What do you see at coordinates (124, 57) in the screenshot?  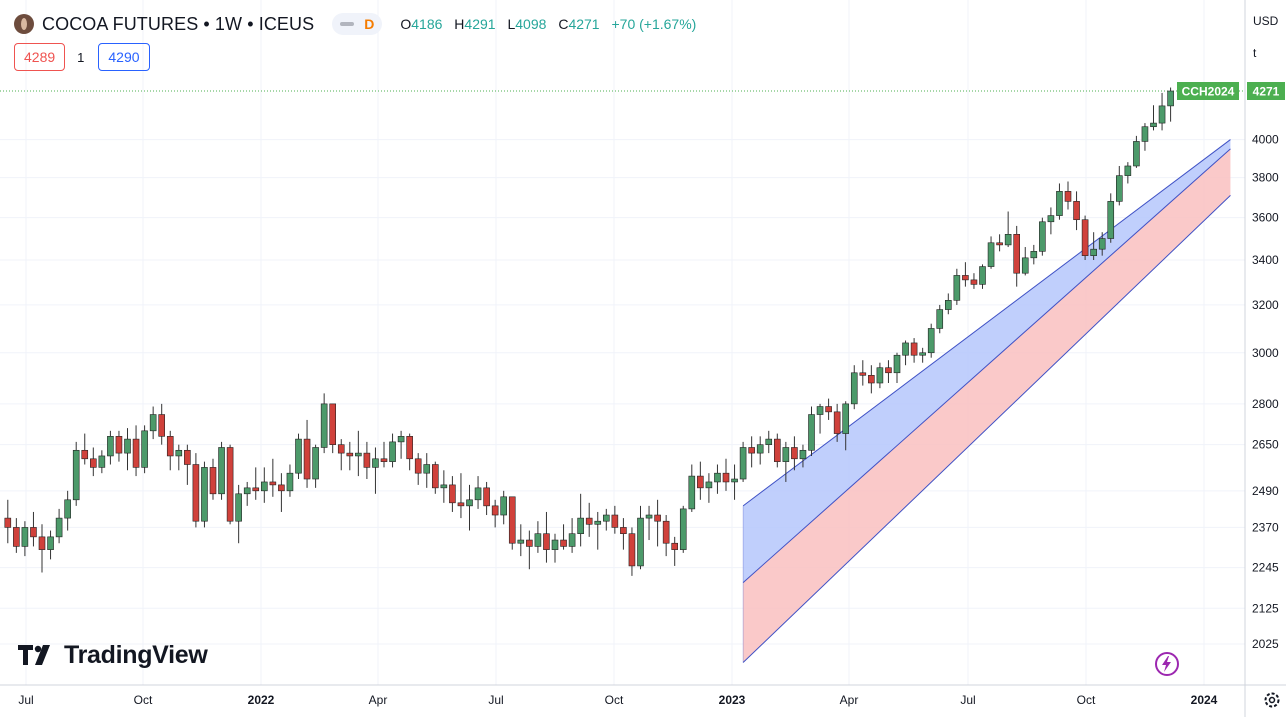 I see `buy-button: 4290` at bounding box center [124, 57].